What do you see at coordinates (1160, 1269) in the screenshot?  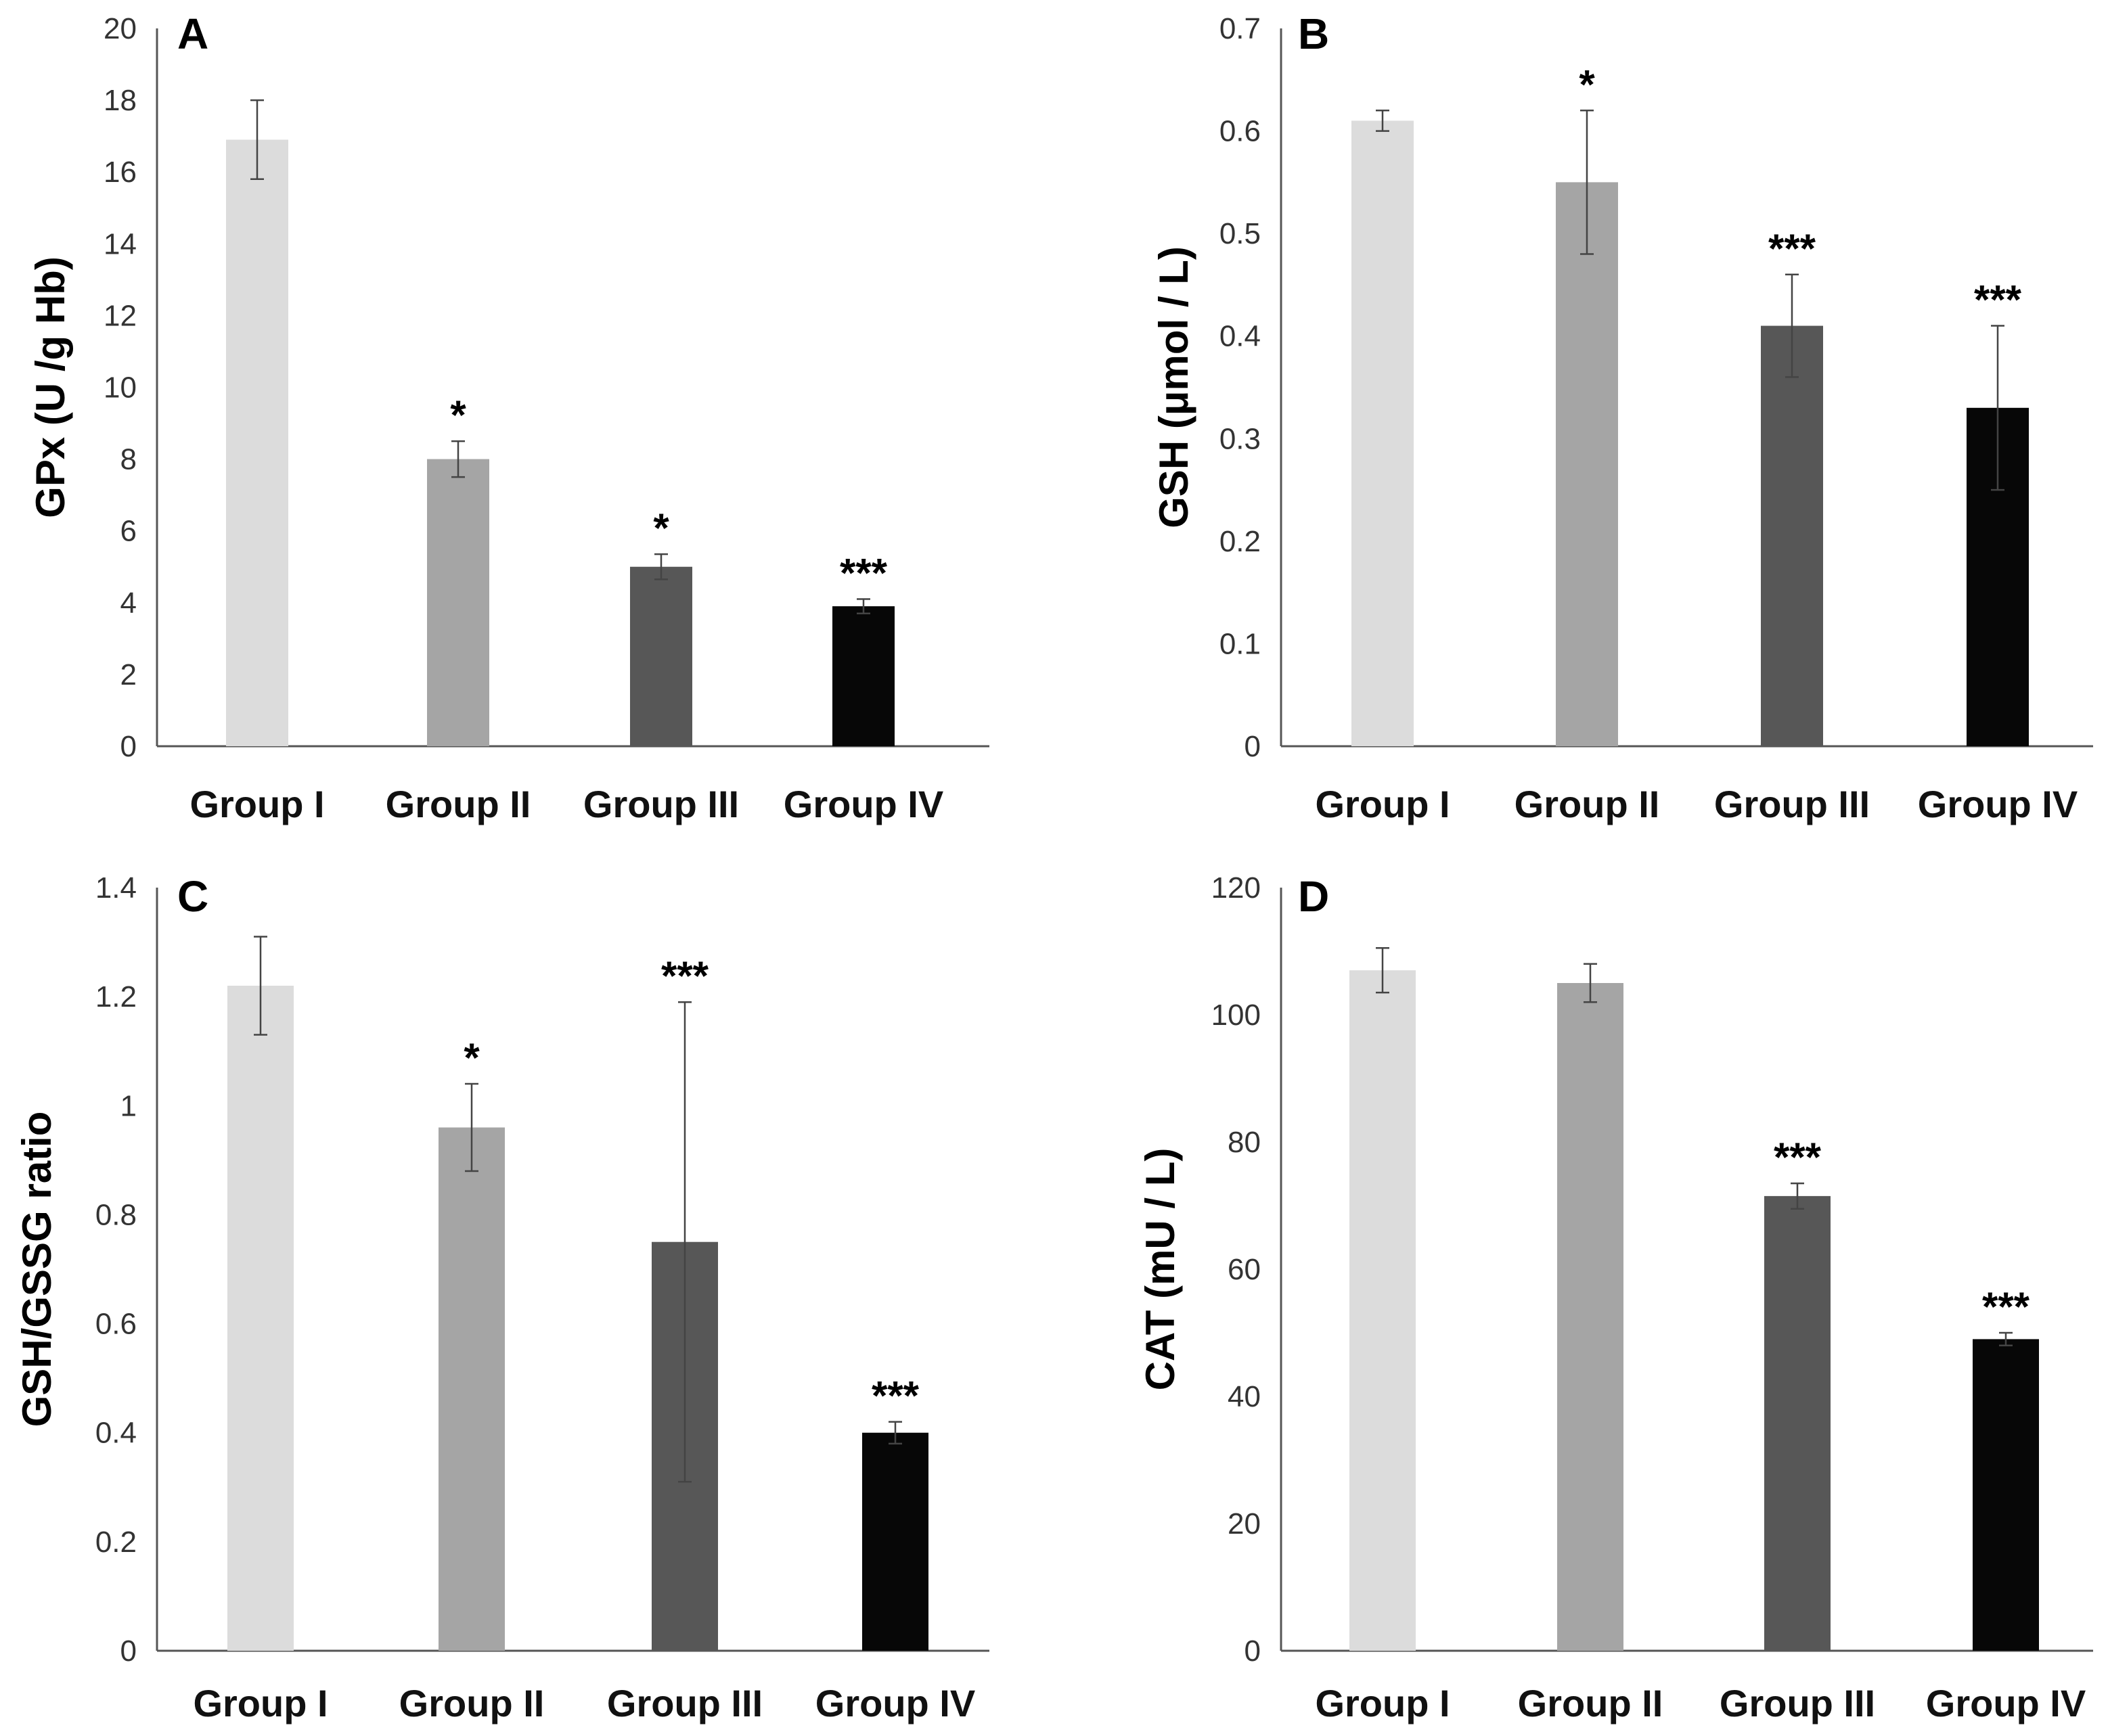 I see `y-axis-title: CAT (mU / L)` at bounding box center [1160, 1269].